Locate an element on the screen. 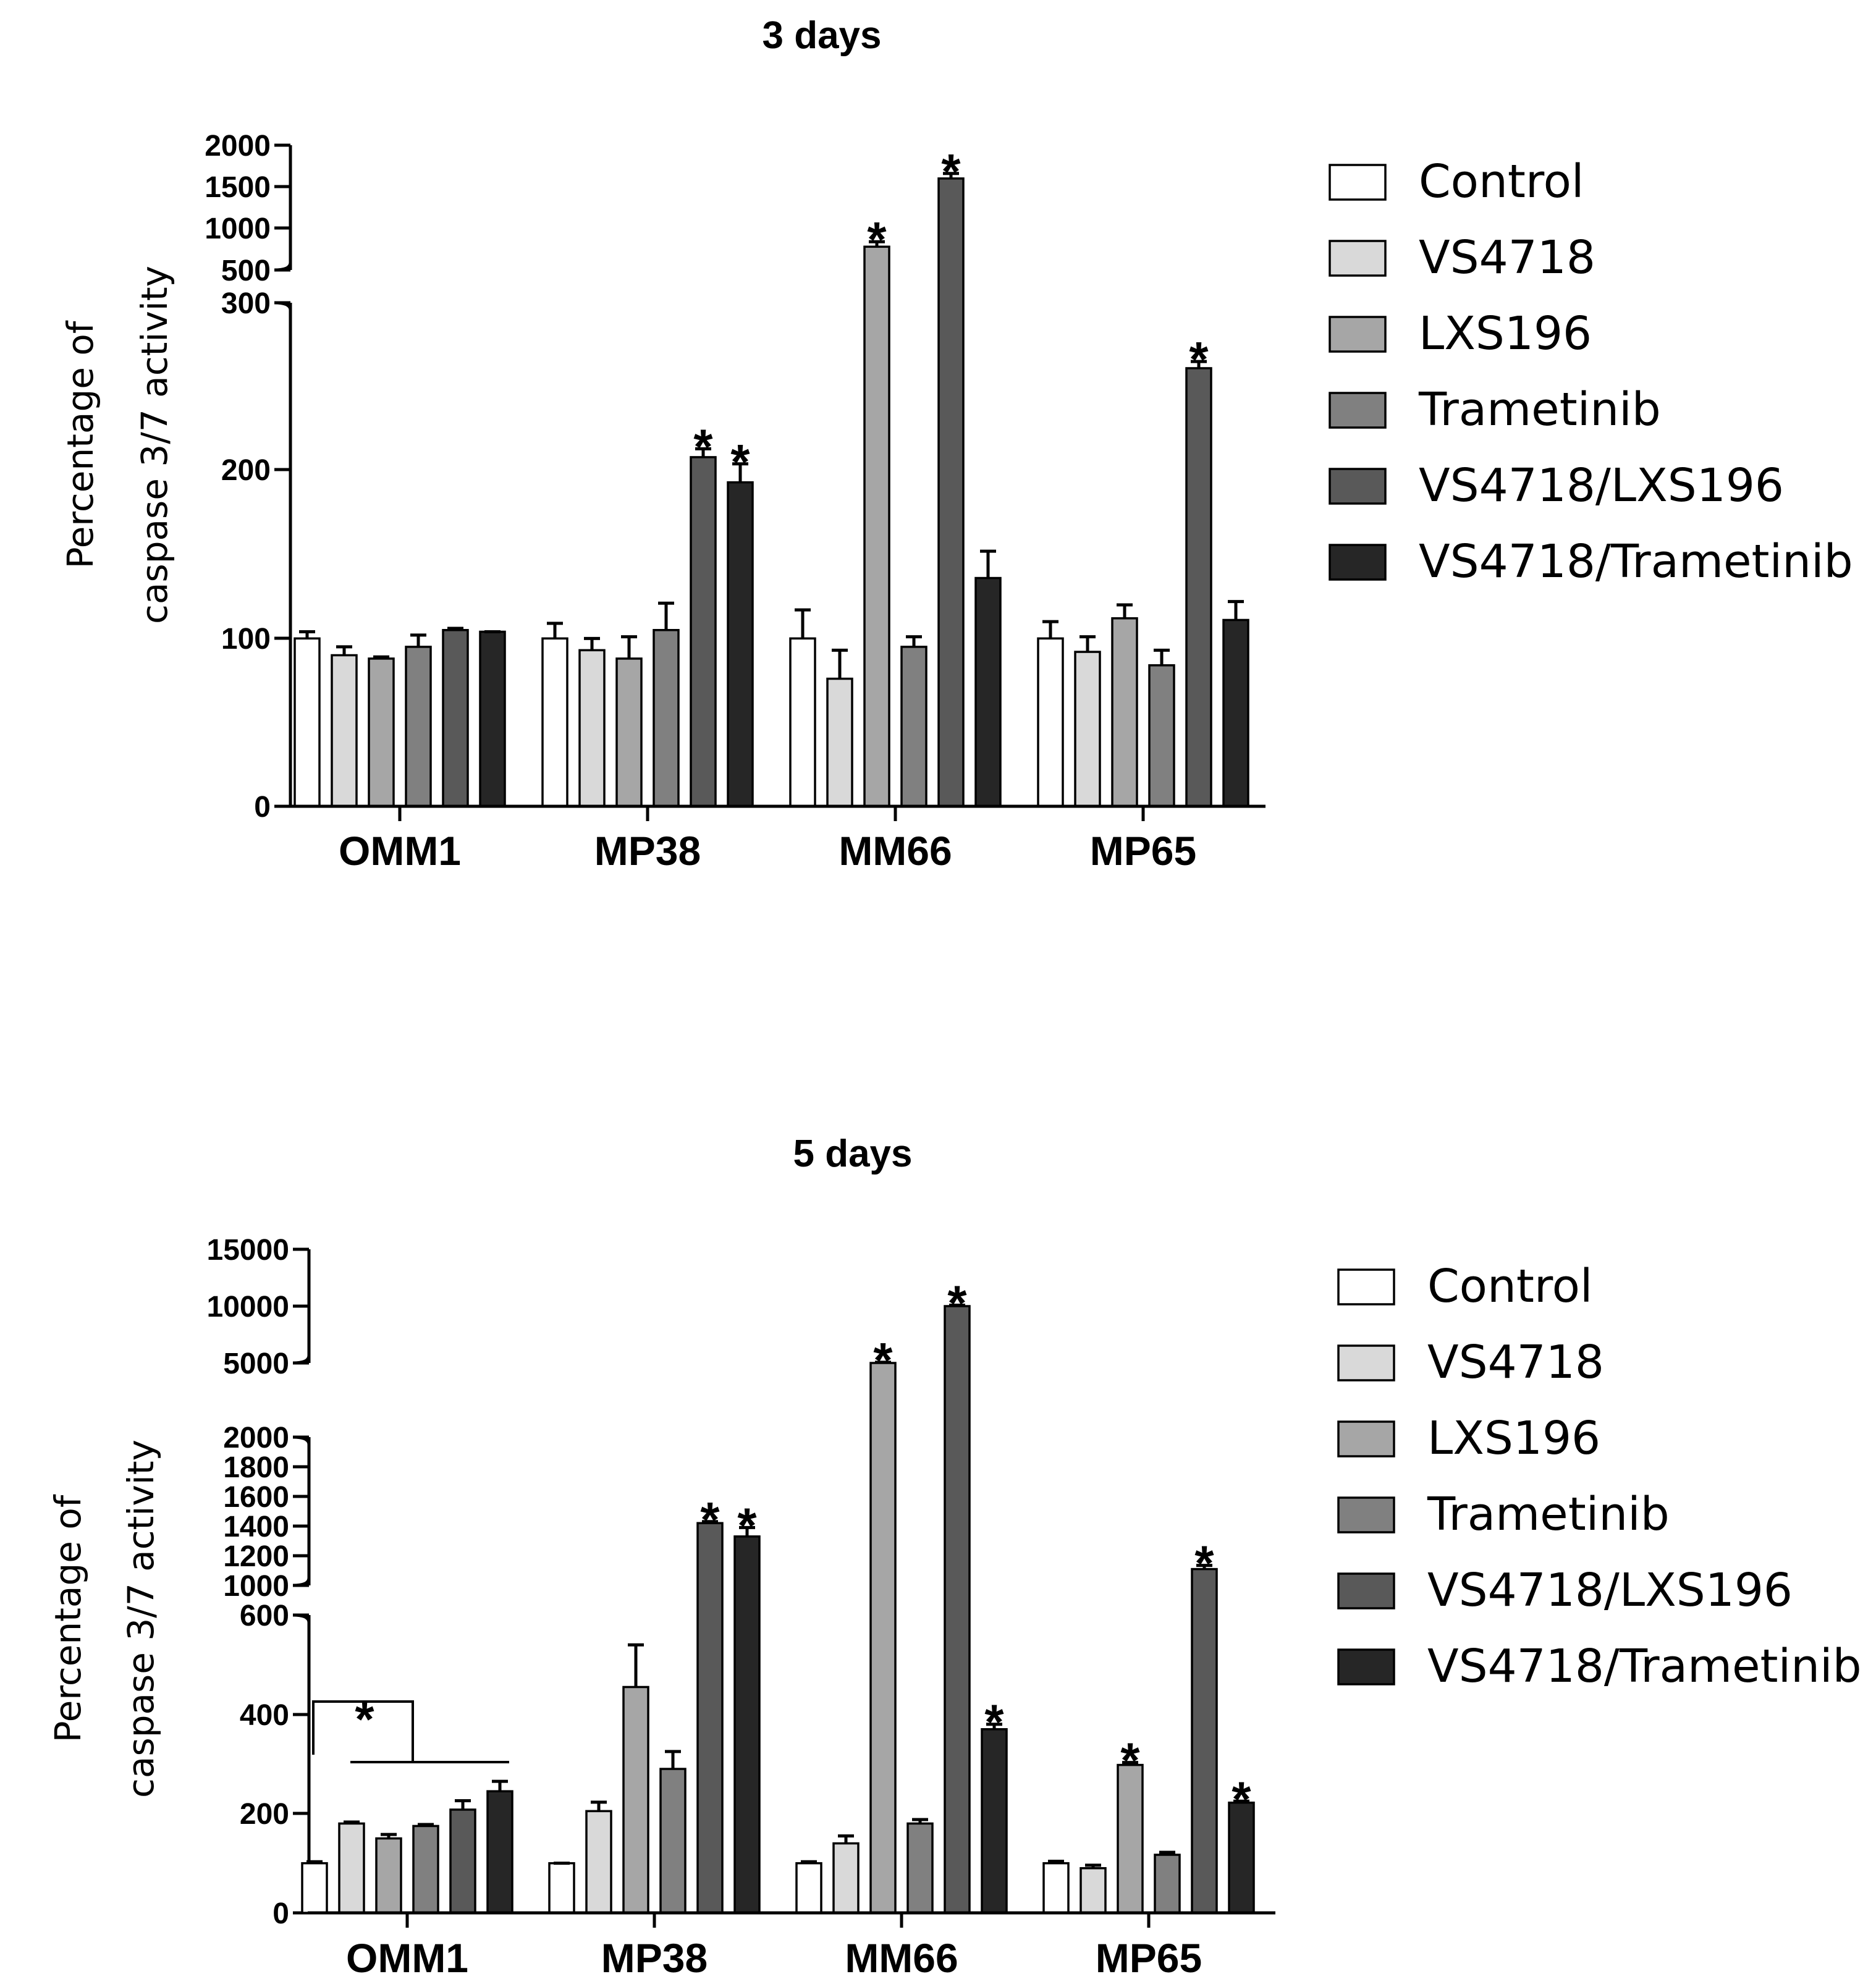 The width and height of the screenshot is (1876, 1987). y-tick-label: 1200 is located at coordinates (256, 1556).